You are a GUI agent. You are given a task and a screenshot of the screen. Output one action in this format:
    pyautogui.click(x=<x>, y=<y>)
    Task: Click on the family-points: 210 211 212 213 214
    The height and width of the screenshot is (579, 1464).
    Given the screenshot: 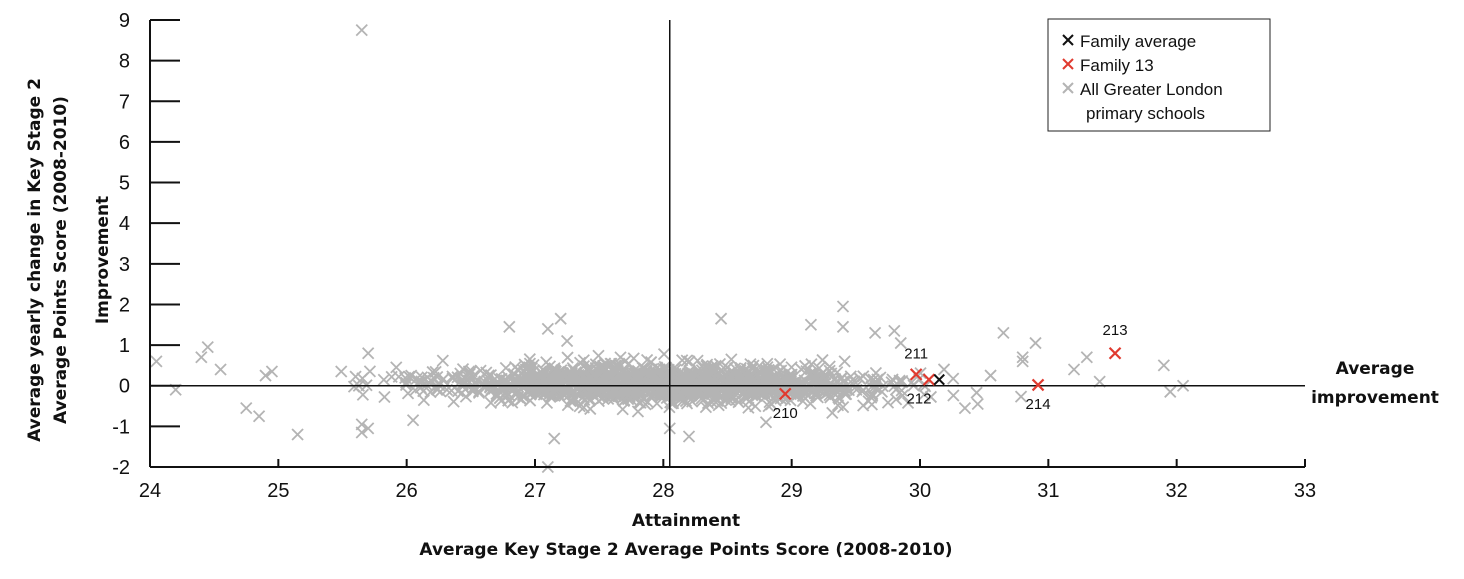 What is the action you would take?
    pyautogui.click(x=950, y=372)
    